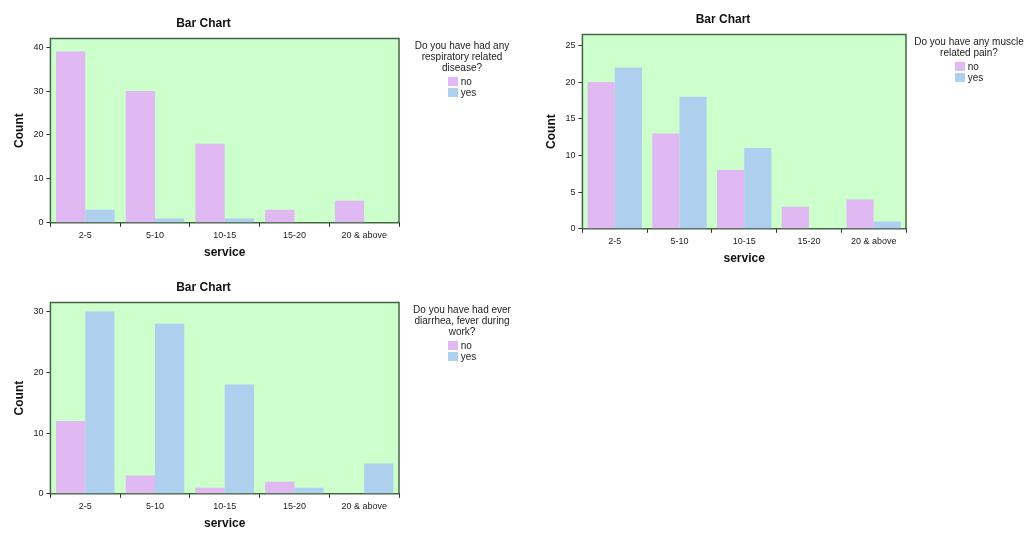  Describe the element at coordinates (969, 47) in the screenshot. I see `legend-title: Do you have any muscle related pain?` at that location.